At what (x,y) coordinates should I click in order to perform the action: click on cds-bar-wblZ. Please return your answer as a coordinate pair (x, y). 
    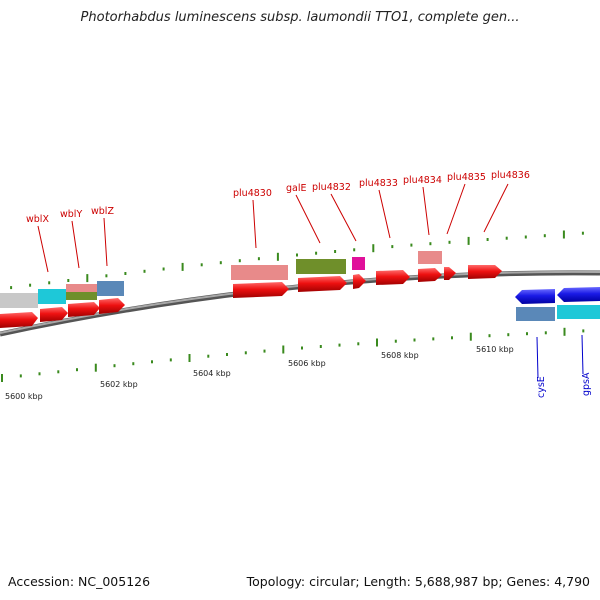
    Looking at the image, I should click on (110, 288).